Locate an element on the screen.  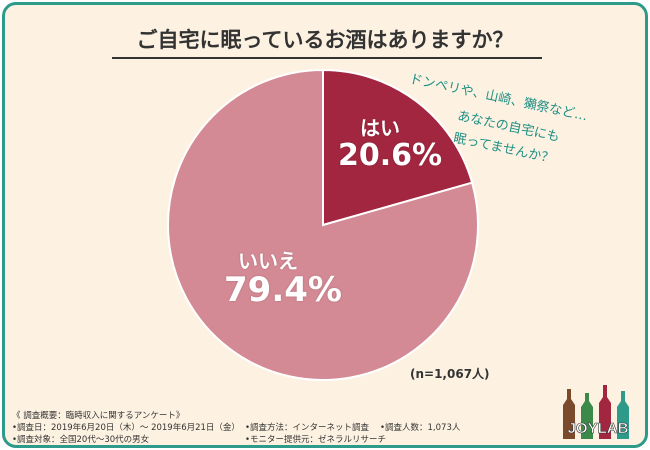
footer-target: •調査対象：全国20代～30代の男女 is located at coordinates (81, 440).